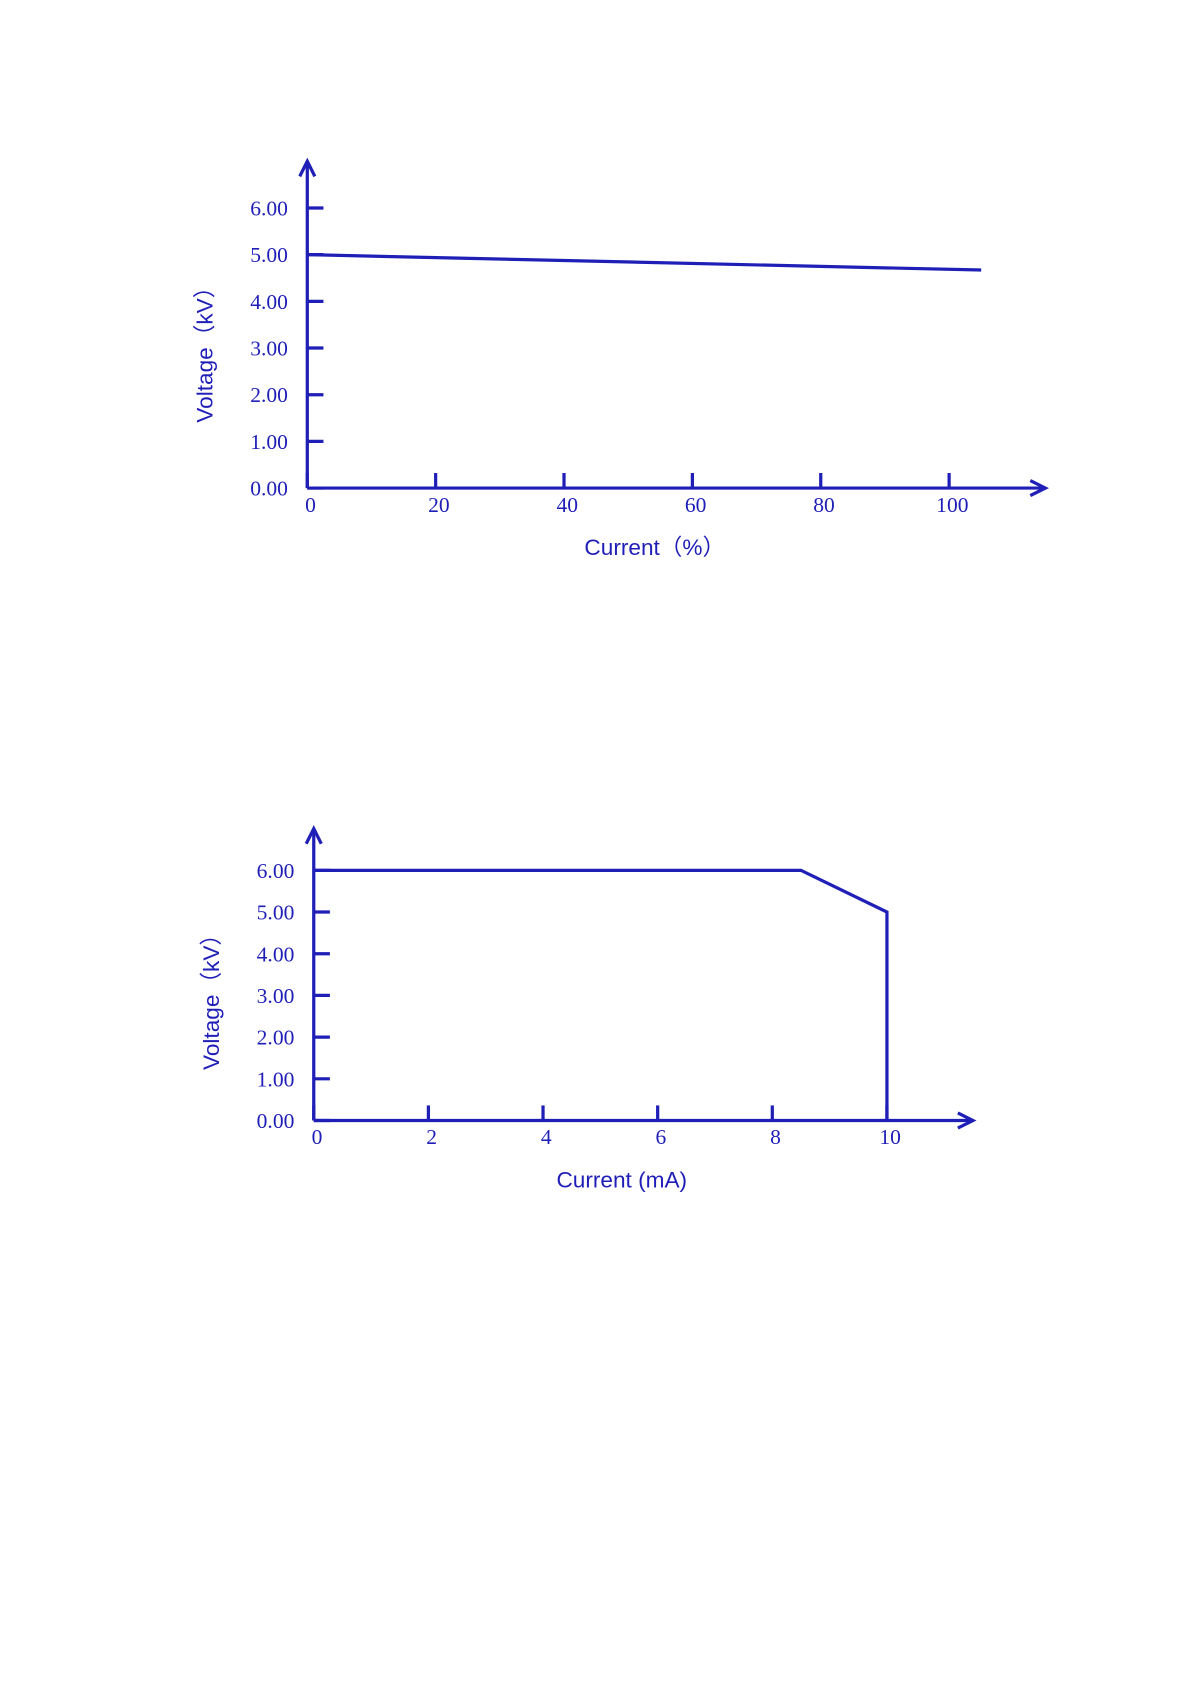  Describe the element at coordinates (567, 505) in the screenshot. I see `x-tick-label: 40` at that location.